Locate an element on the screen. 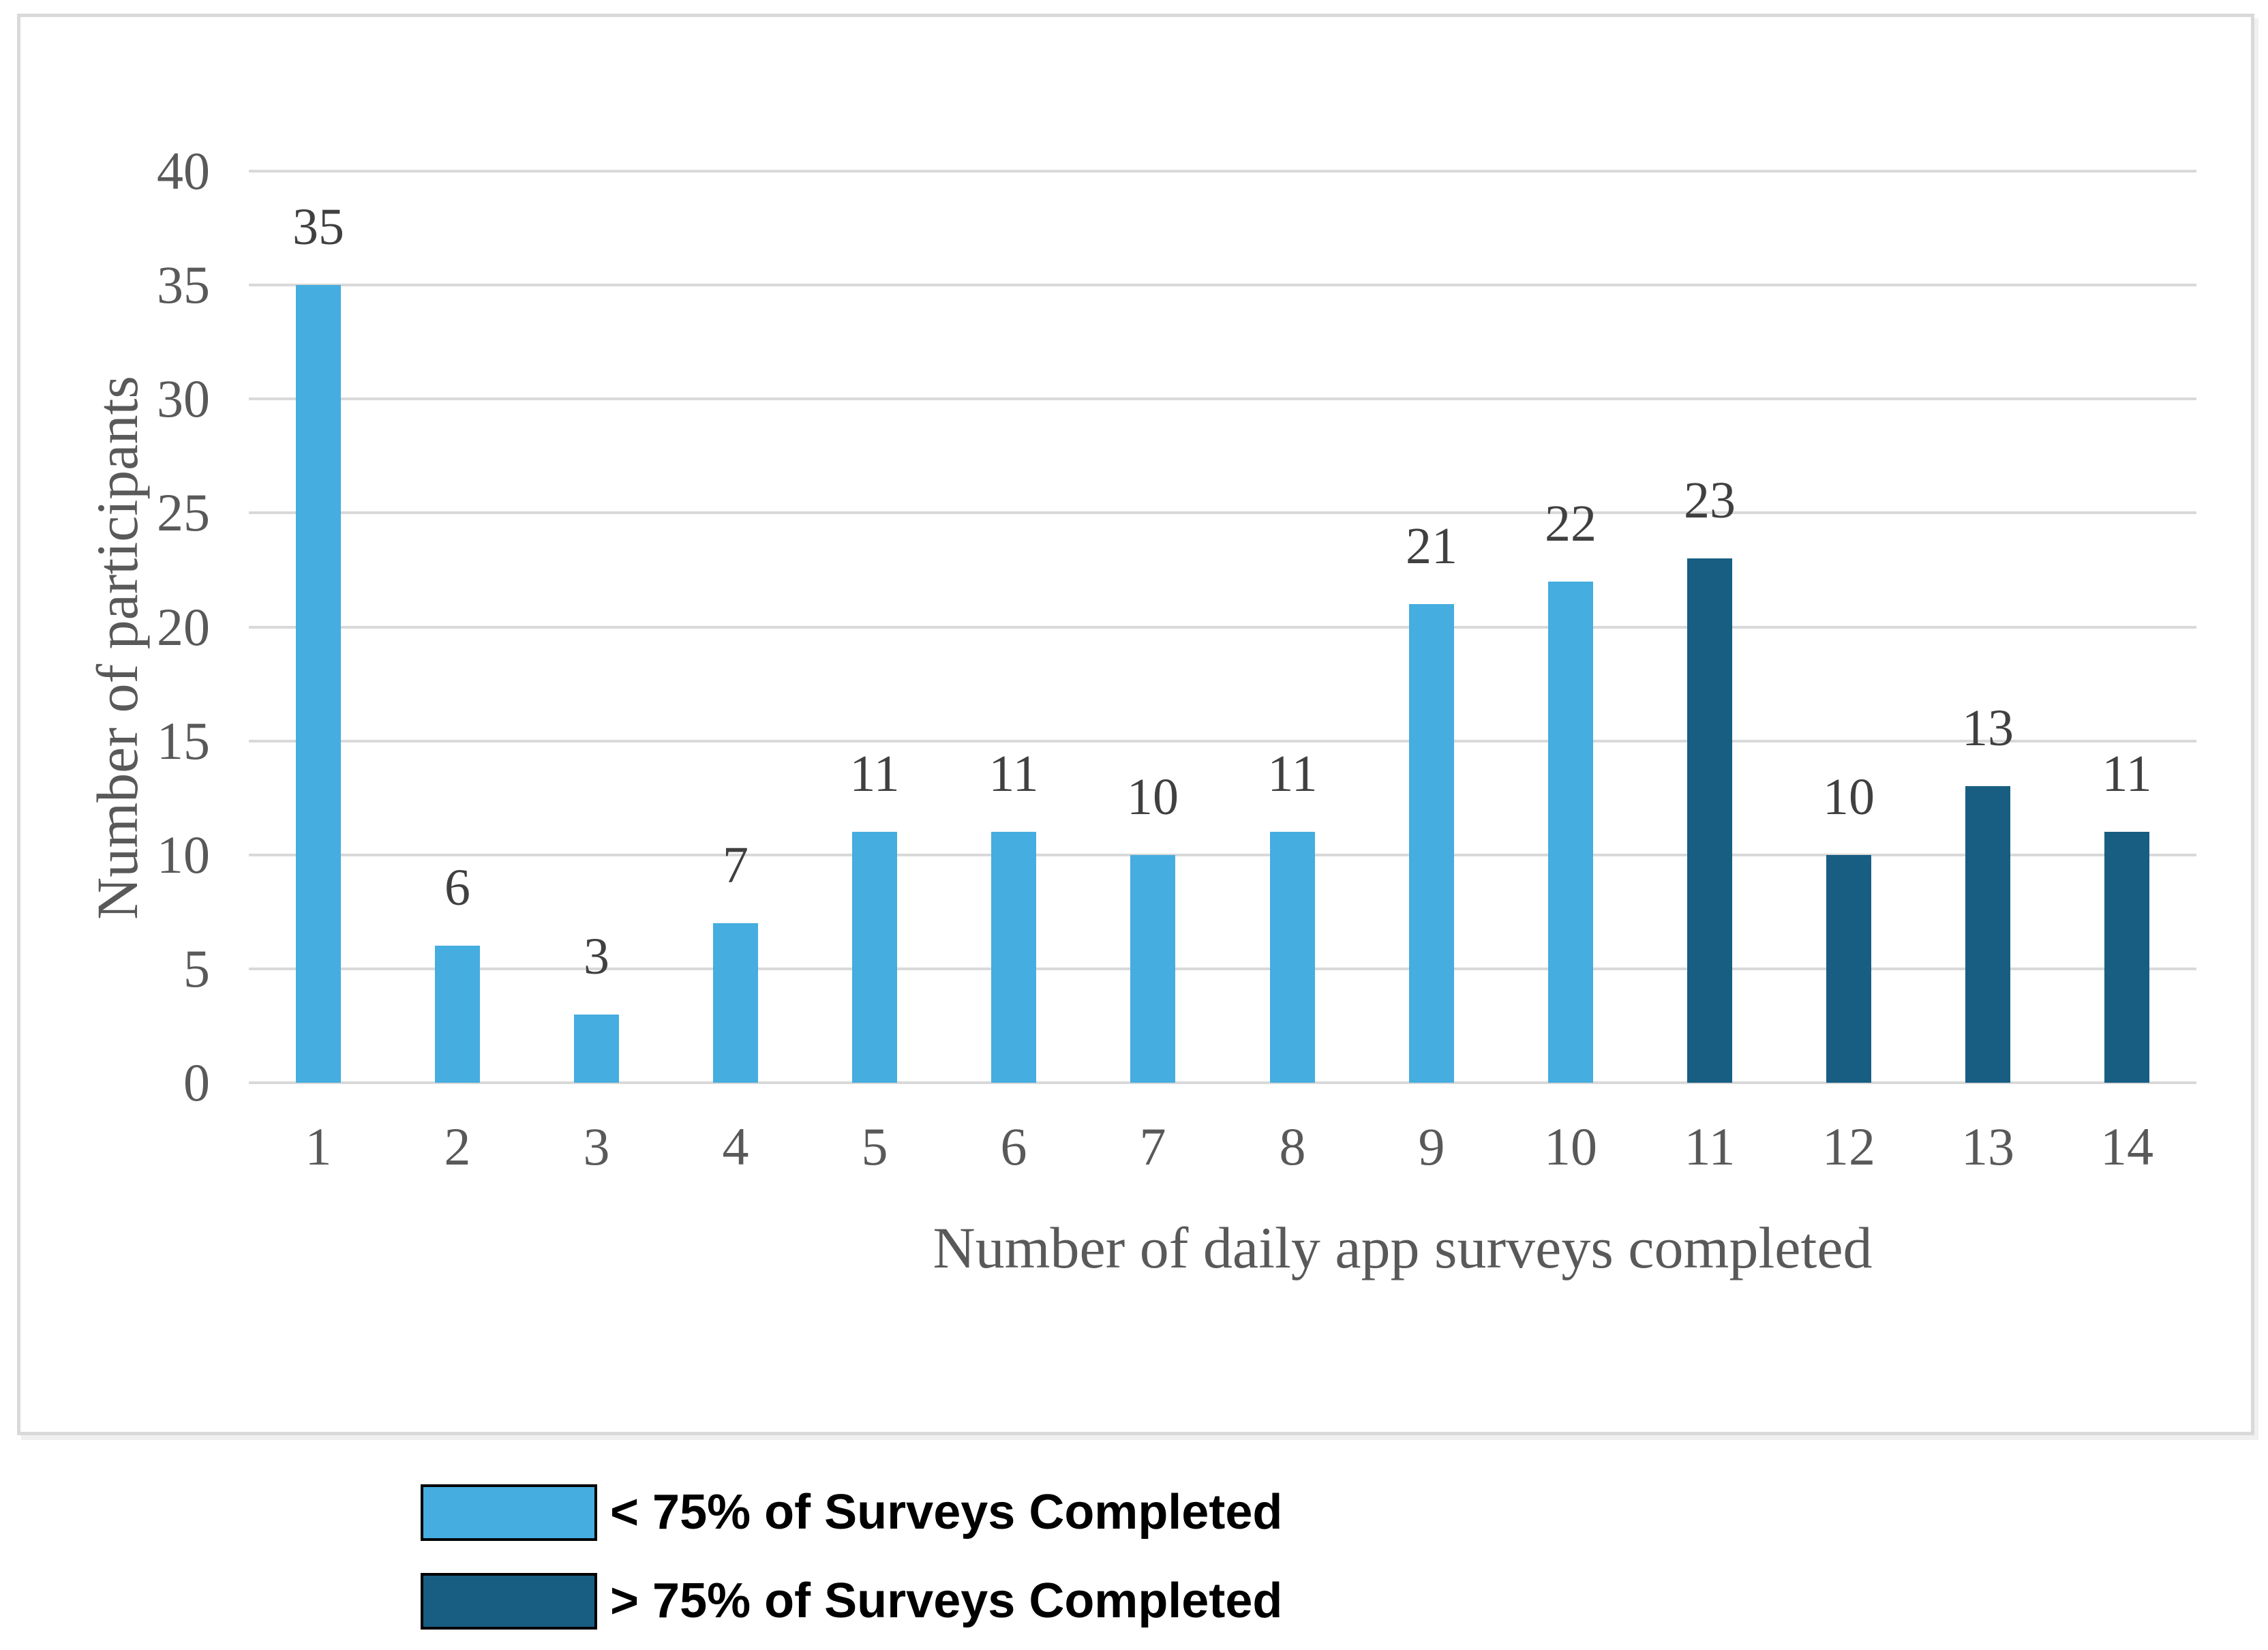 This screenshot has height=1650, width=2268. y-axis-title: Number of participants is located at coordinates (118, 648).